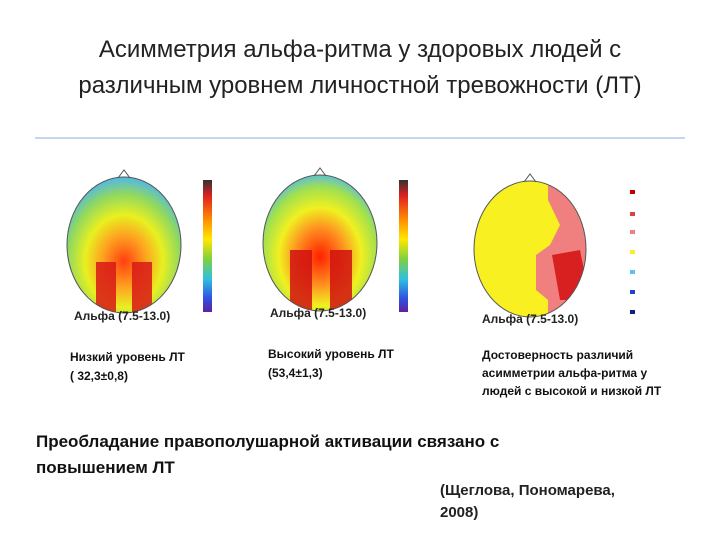  I want to click on caption: асимметрии альфа-ритма у, so click(565, 373).